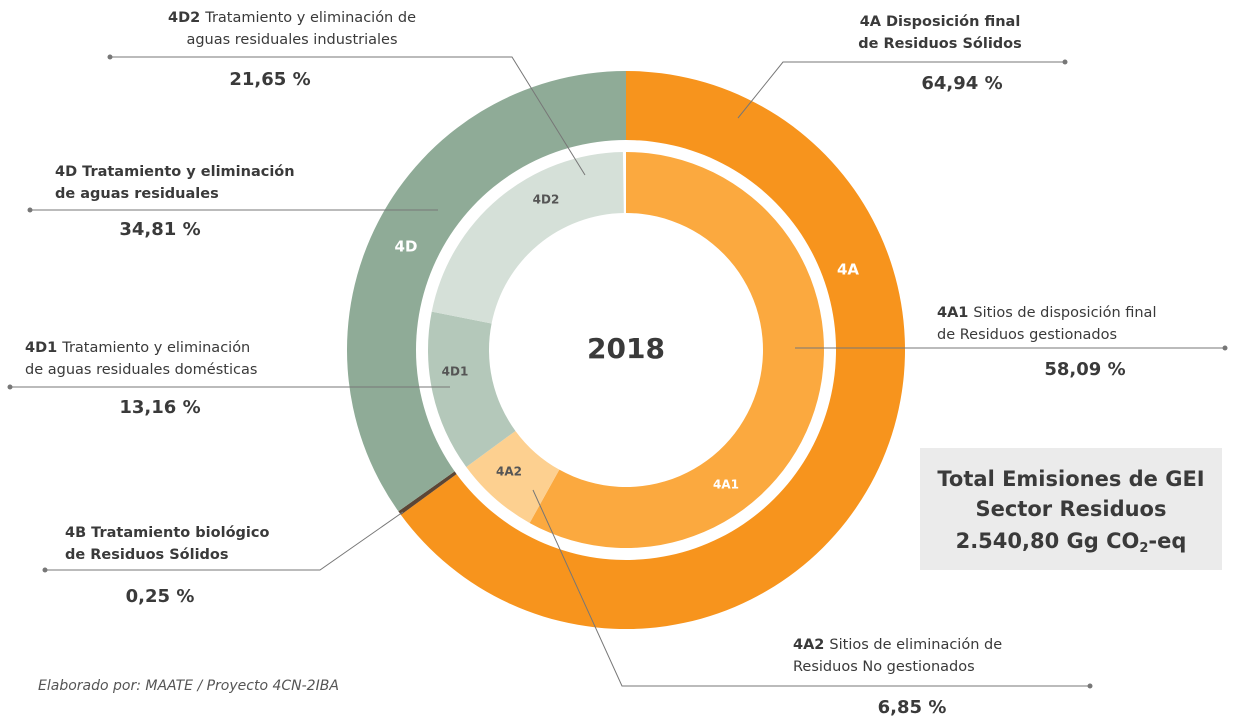  Describe the element at coordinates (310, 18) in the screenshot. I see `callout-name: Tratamiento y eliminación de` at that location.